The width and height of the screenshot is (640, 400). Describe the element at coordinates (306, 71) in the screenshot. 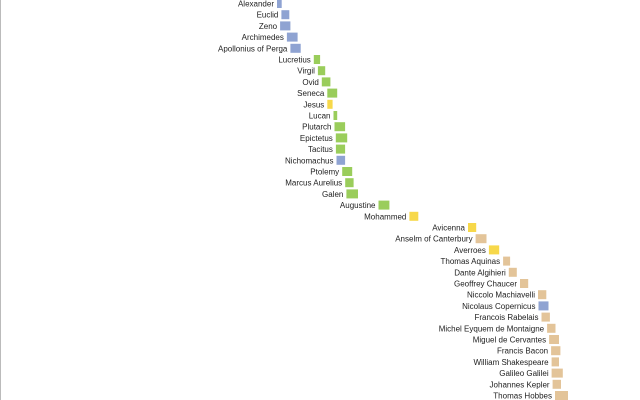

I see `timeline-label: Virgil` at that location.